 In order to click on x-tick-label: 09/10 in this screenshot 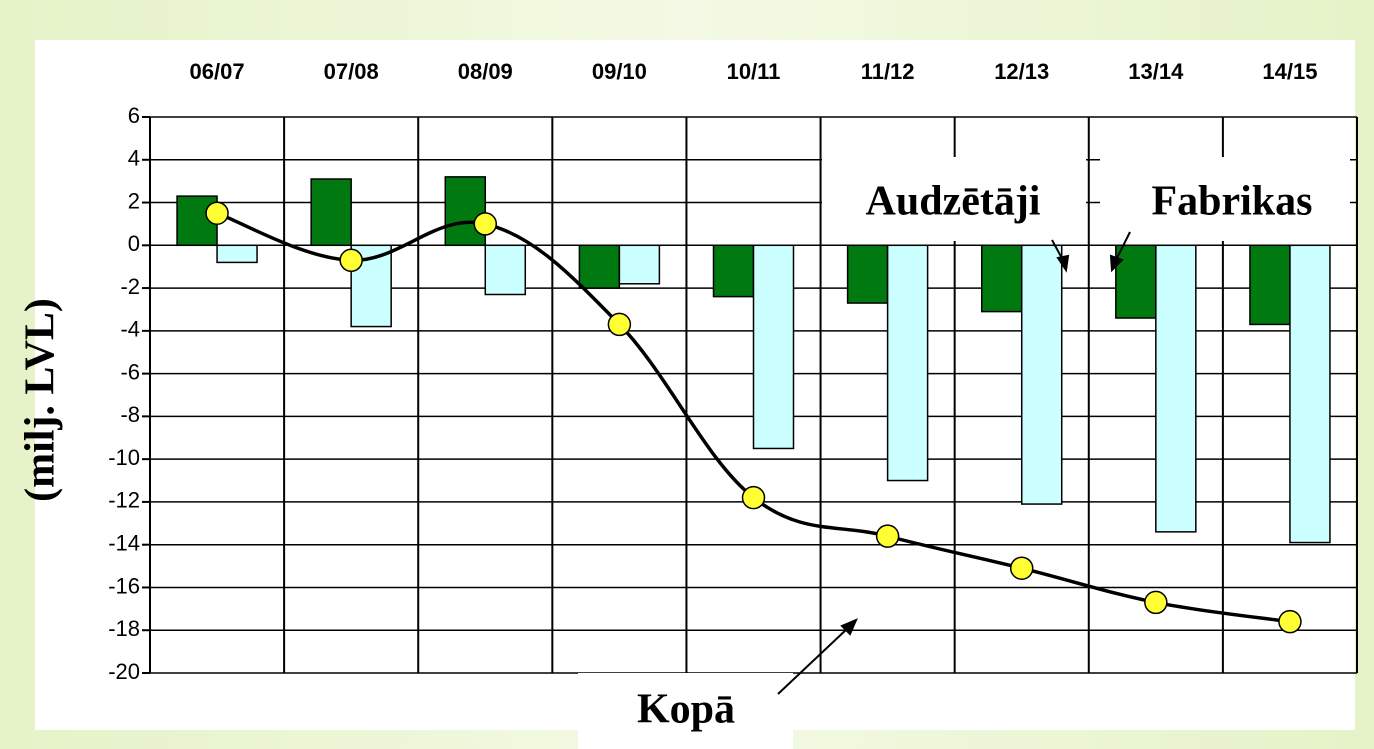, I will do `click(619, 71)`.